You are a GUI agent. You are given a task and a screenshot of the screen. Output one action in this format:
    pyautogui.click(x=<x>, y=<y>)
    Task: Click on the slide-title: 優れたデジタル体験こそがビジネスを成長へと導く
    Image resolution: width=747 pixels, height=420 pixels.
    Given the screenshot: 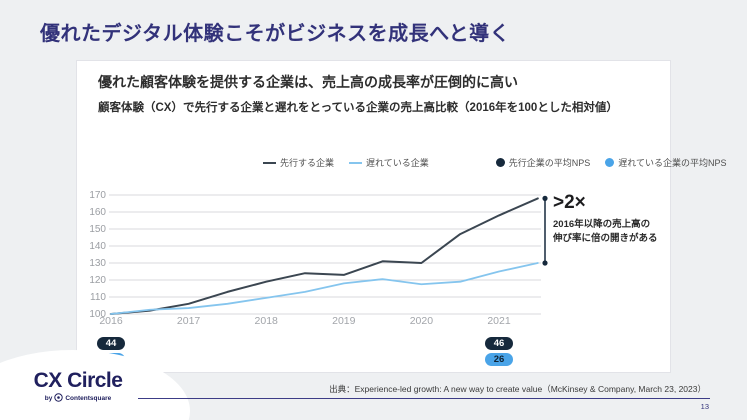 What is the action you would take?
    pyautogui.click(x=275, y=34)
    